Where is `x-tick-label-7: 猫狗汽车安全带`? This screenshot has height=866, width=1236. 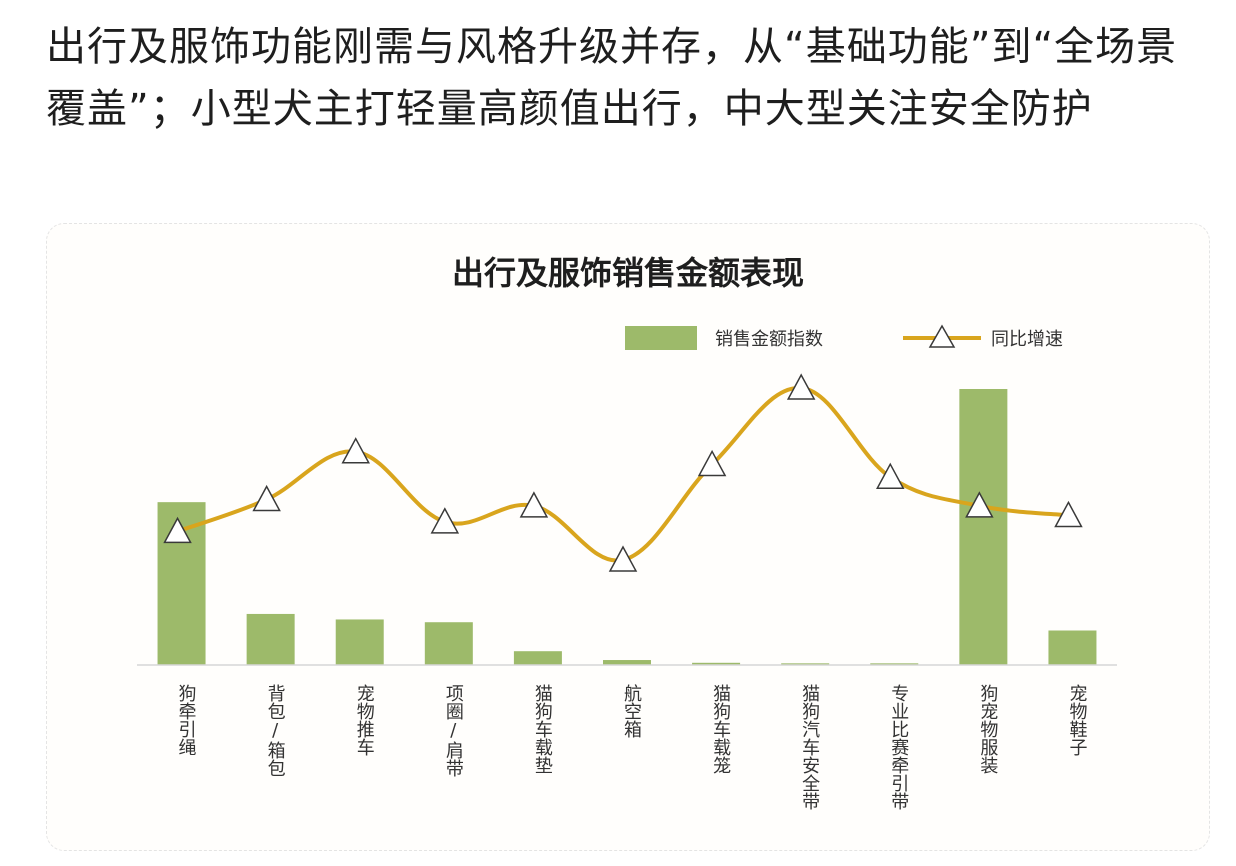
x-tick-label-7: 猫狗汽车安全带 is located at coordinates (810, 747).